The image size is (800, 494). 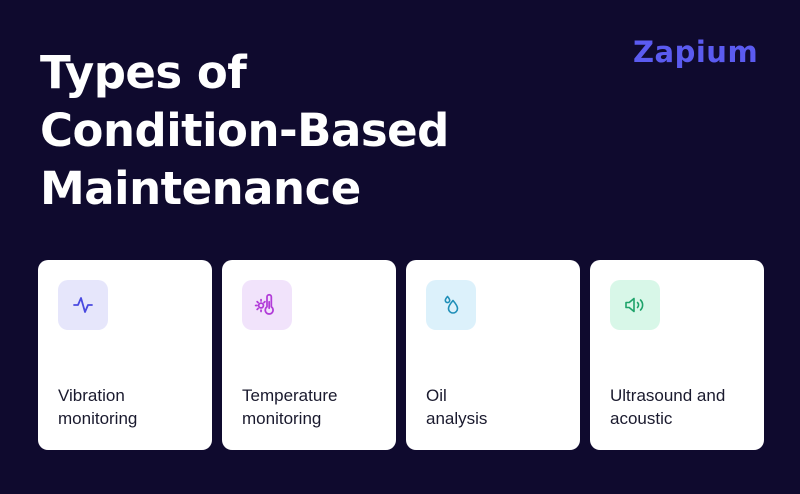 I want to click on card-label: Vibration monitoring, so click(x=130, y=407).